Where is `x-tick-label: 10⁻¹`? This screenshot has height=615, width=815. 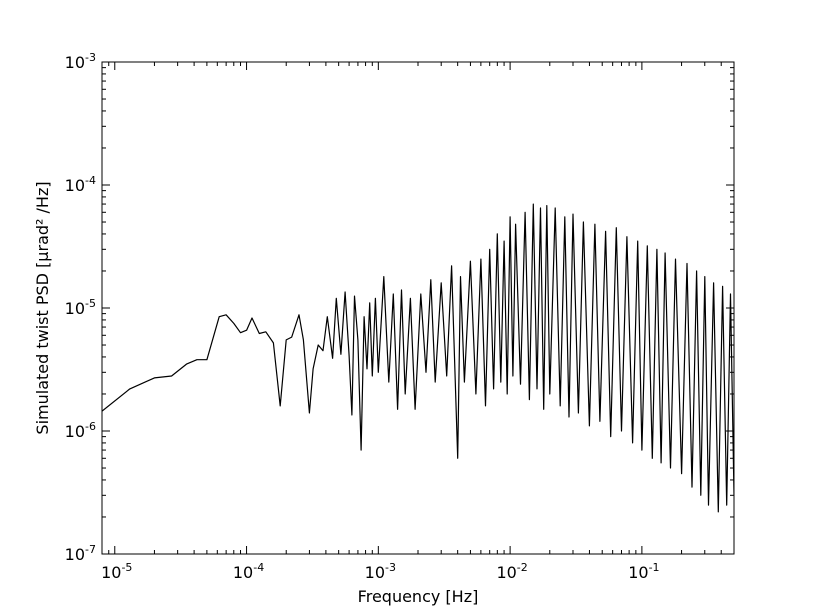 x-tick-label: 10⁻¹ is located at coordinates (643, 571).